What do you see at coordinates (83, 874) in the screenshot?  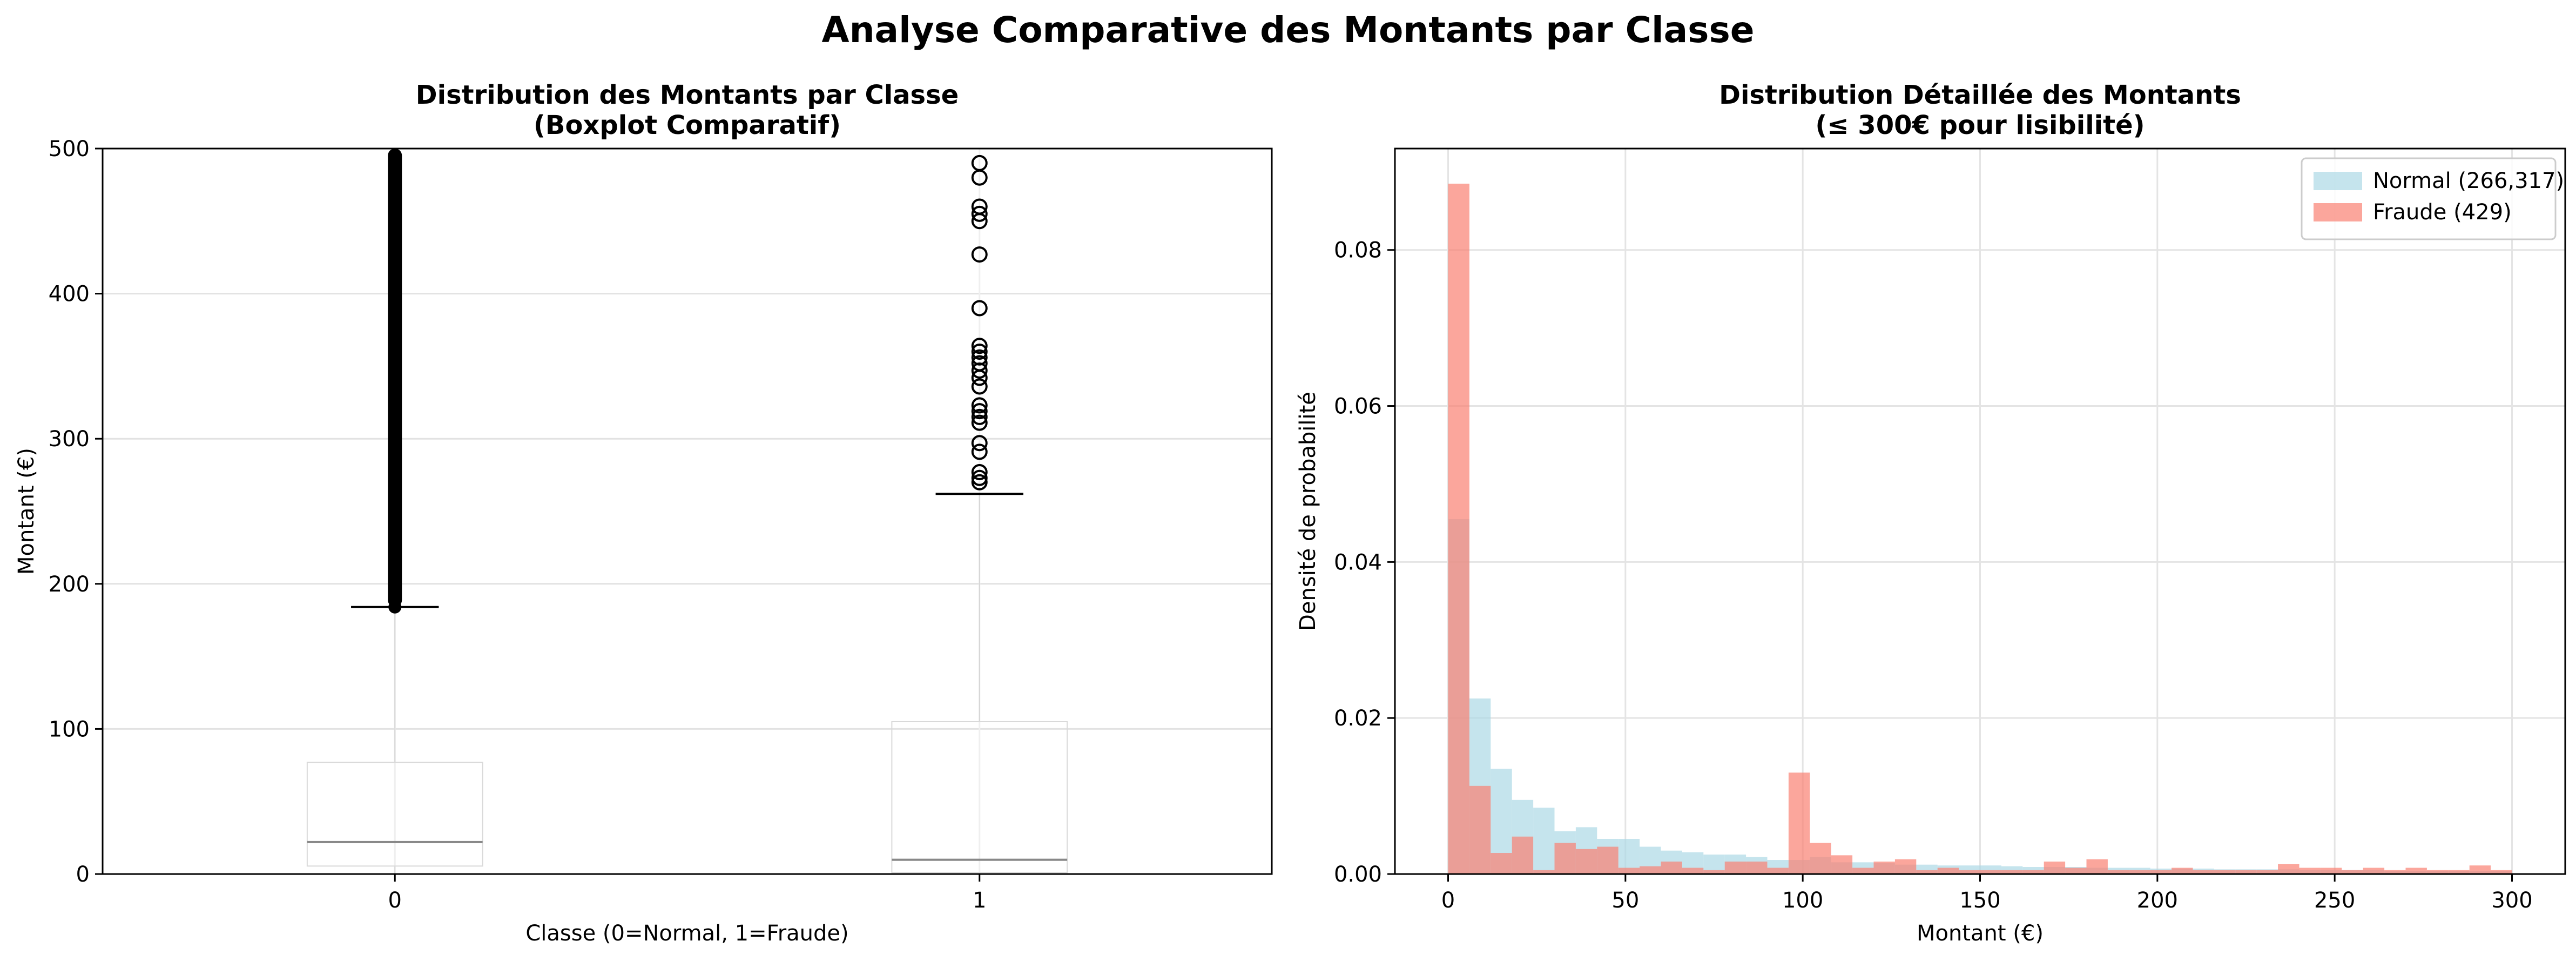 I see `boxplot-y-tick-label: 0` at bounding box center [83, 874].